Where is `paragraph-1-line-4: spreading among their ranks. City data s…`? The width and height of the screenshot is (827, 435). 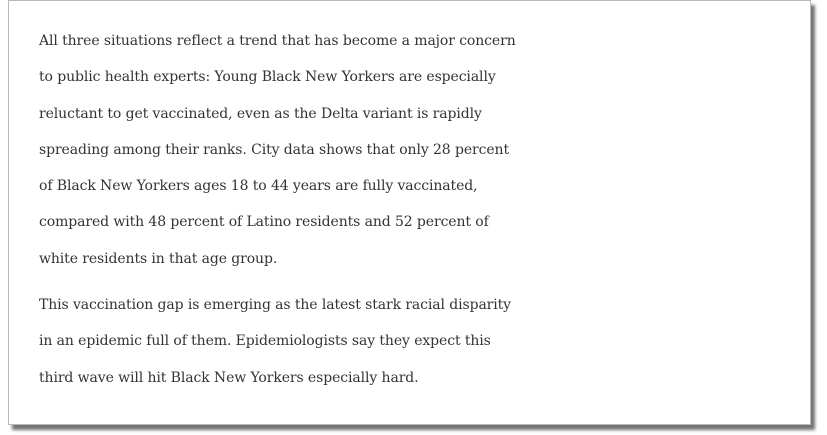
paragraph-1-line-4: spreading among their ranks. City data s… is located at coordinates (274, 149).